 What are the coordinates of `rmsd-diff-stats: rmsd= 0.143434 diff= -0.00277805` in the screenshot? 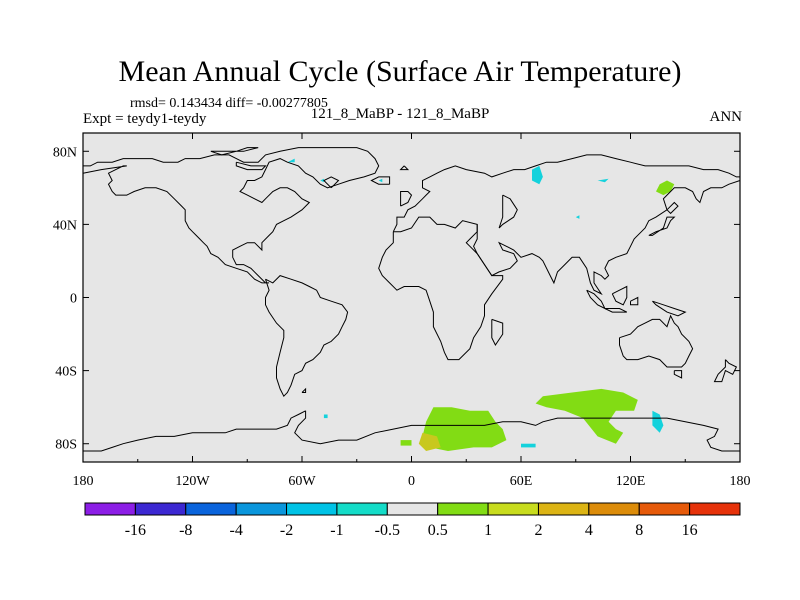 It's located at (229, 103).